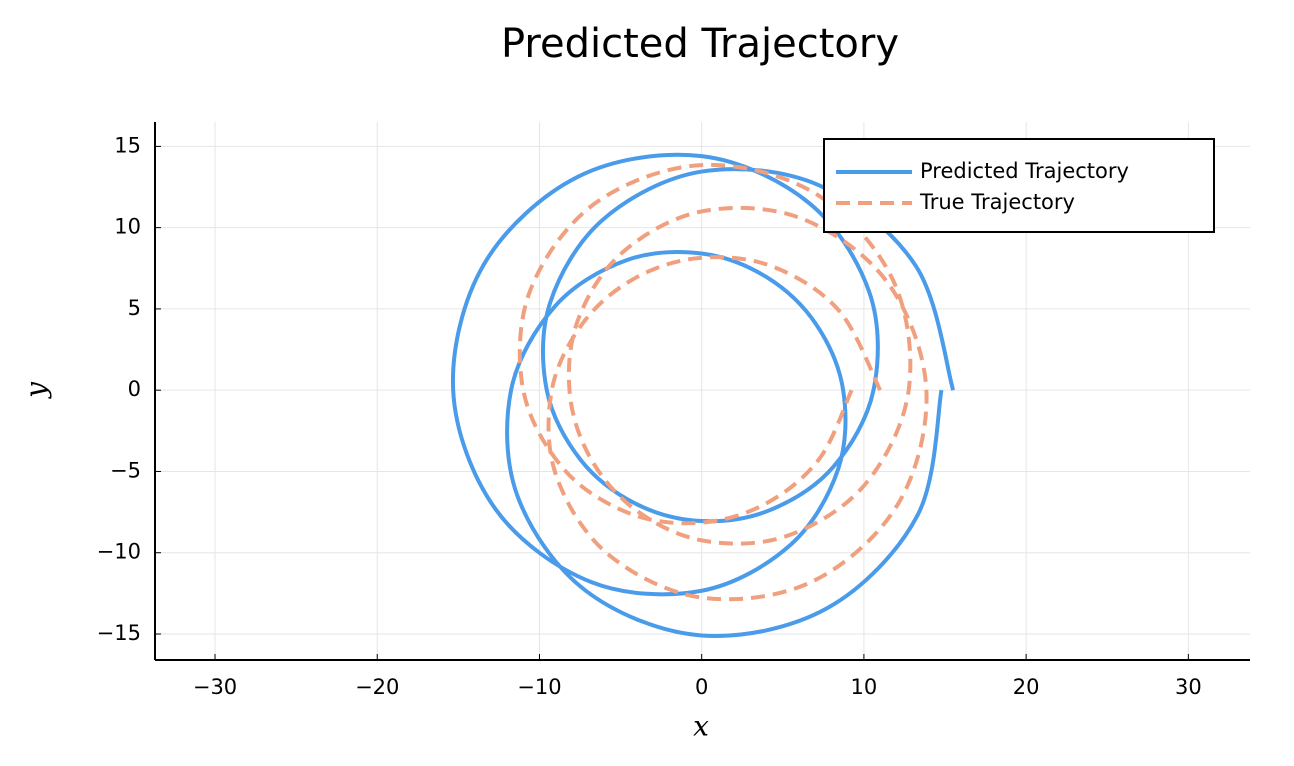 This screenshot has width=1294, height=766. Describe the element at coordinates (701, 726) in the screenshot. I see `x-axis-label: x` at that location.